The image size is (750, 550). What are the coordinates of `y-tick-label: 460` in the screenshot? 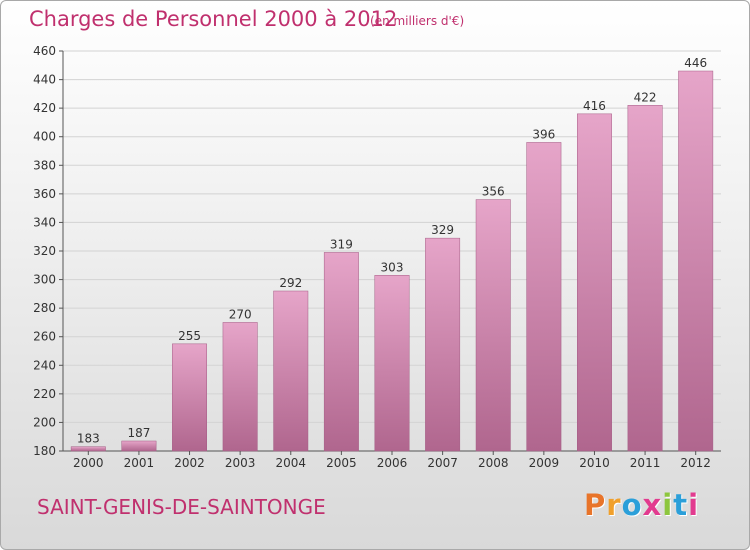 It's located at (44, 51).